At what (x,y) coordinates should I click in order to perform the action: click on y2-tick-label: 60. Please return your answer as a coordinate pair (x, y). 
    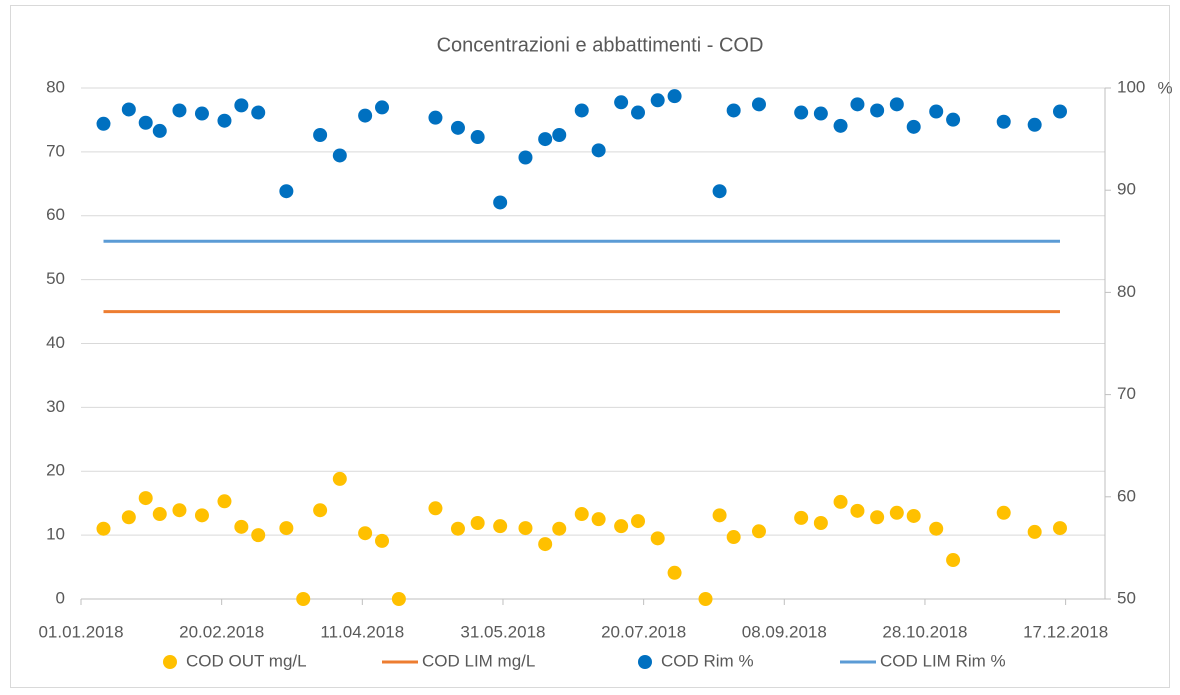
    Looking at the image, I should click on (1126, 495).